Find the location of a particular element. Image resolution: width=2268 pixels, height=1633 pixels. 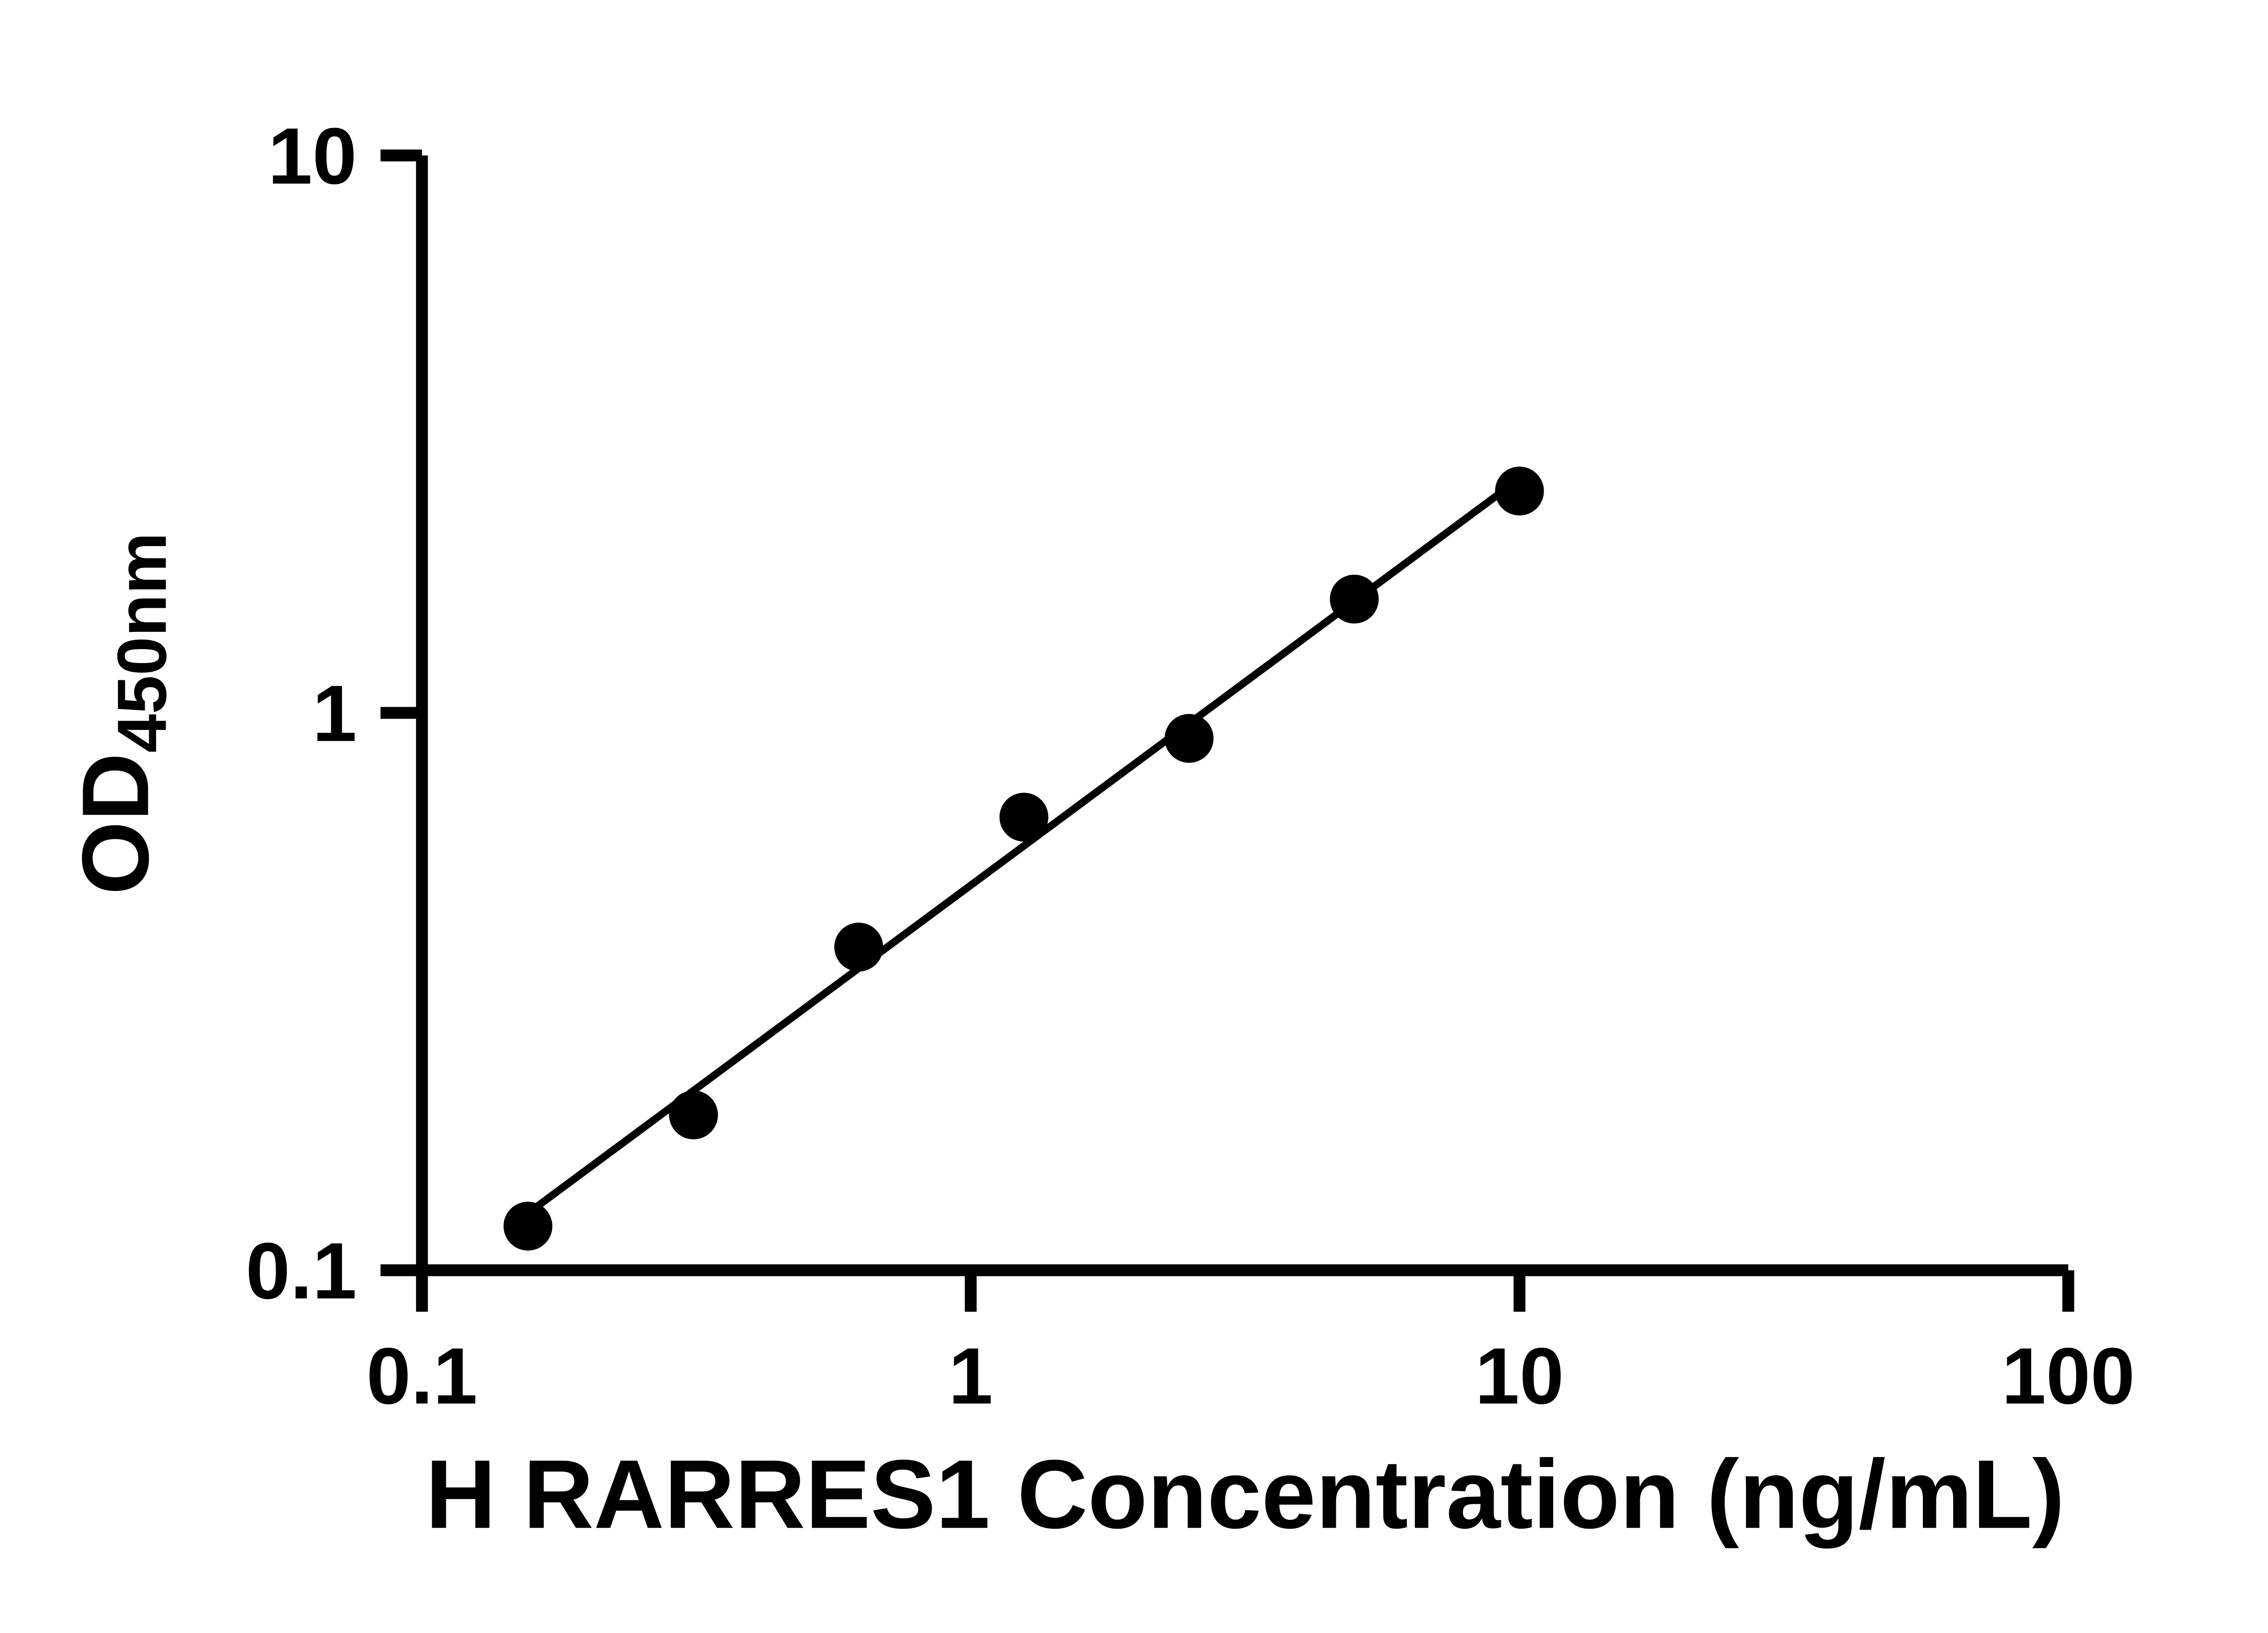

x-tick-label: 1 is located at coordinates (971, 1376).